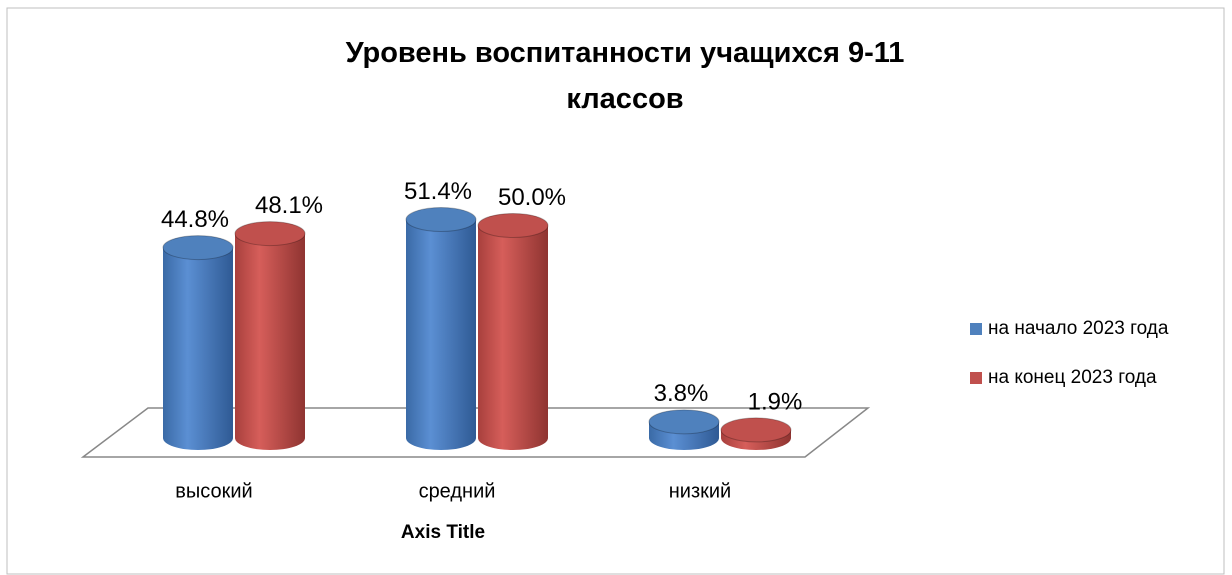  I want to click on legend-label: на начало 2023 года, so click(1078, 328).